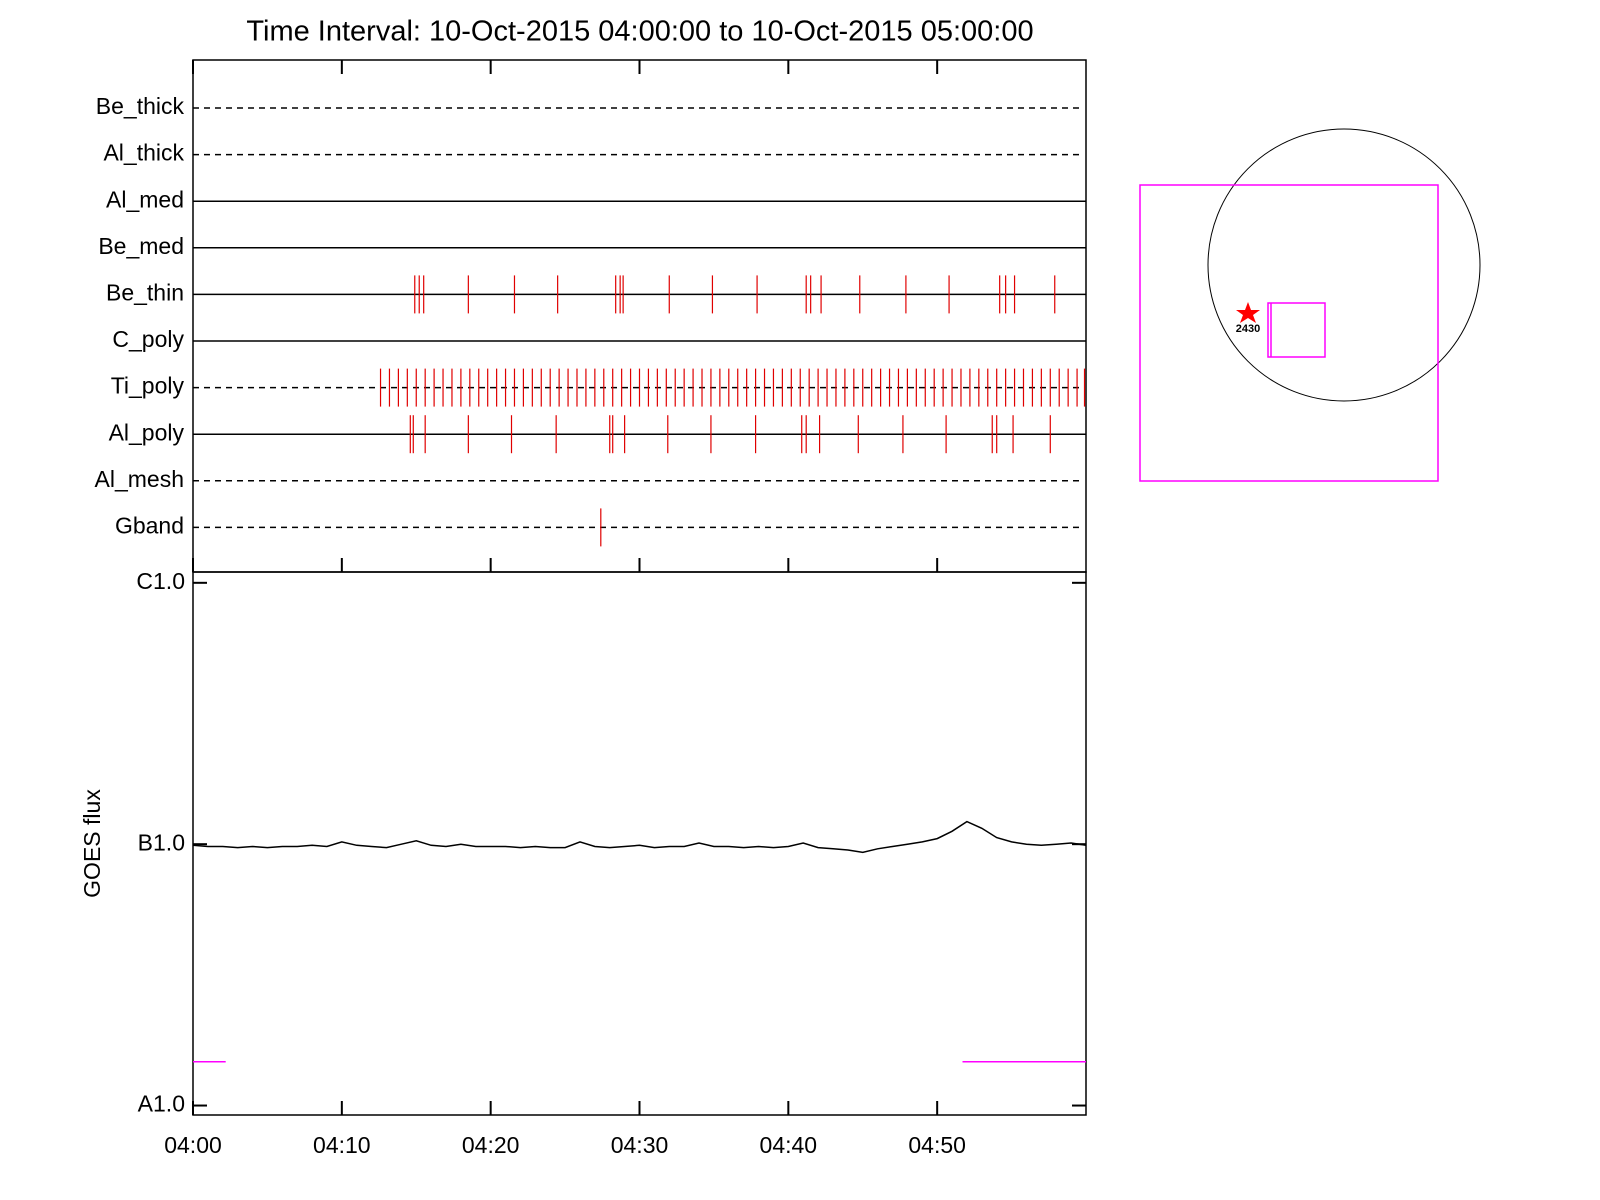  I want to click on region-label: 2430, so click(1248, 329).